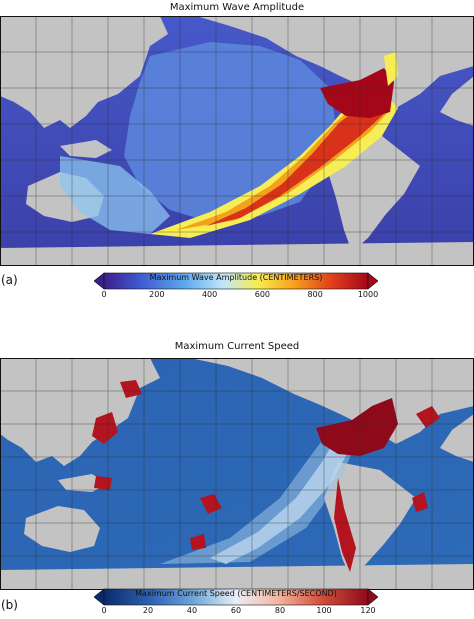 The width and height of the screenshot is (474, 619). What do you see at coordinates (236, 610) in the screenshot?
I see `colorbar-b-tick-label: 60` at bounding box center [236, 610].